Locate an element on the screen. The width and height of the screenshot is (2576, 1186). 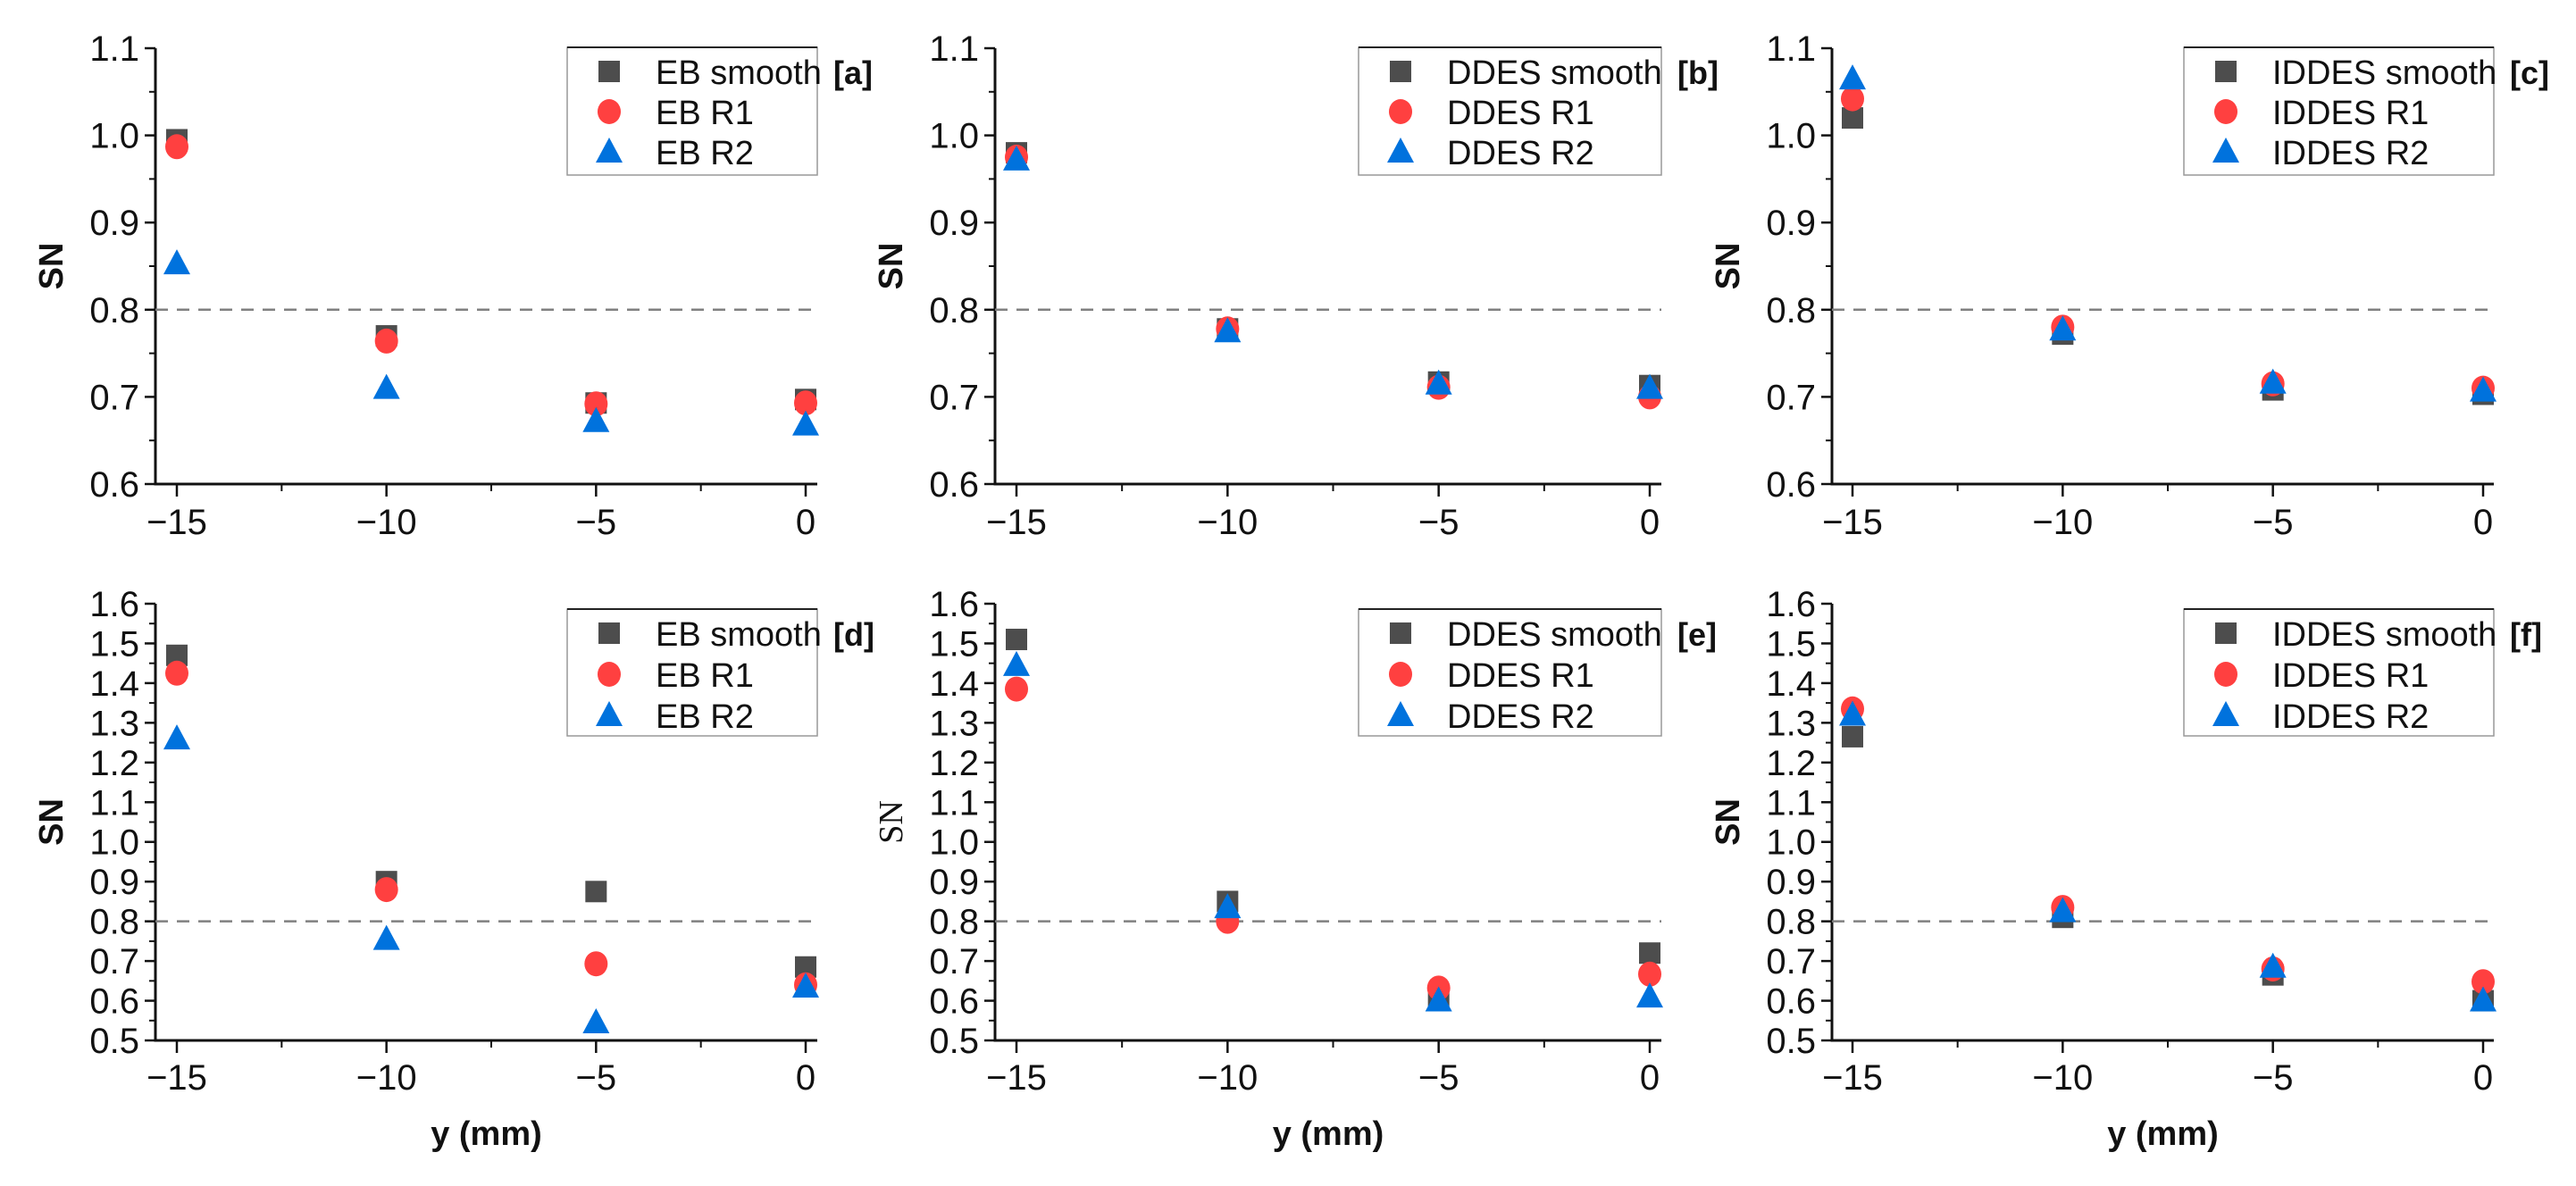
panel-label: [e] is located at coordinates (1697, 634).